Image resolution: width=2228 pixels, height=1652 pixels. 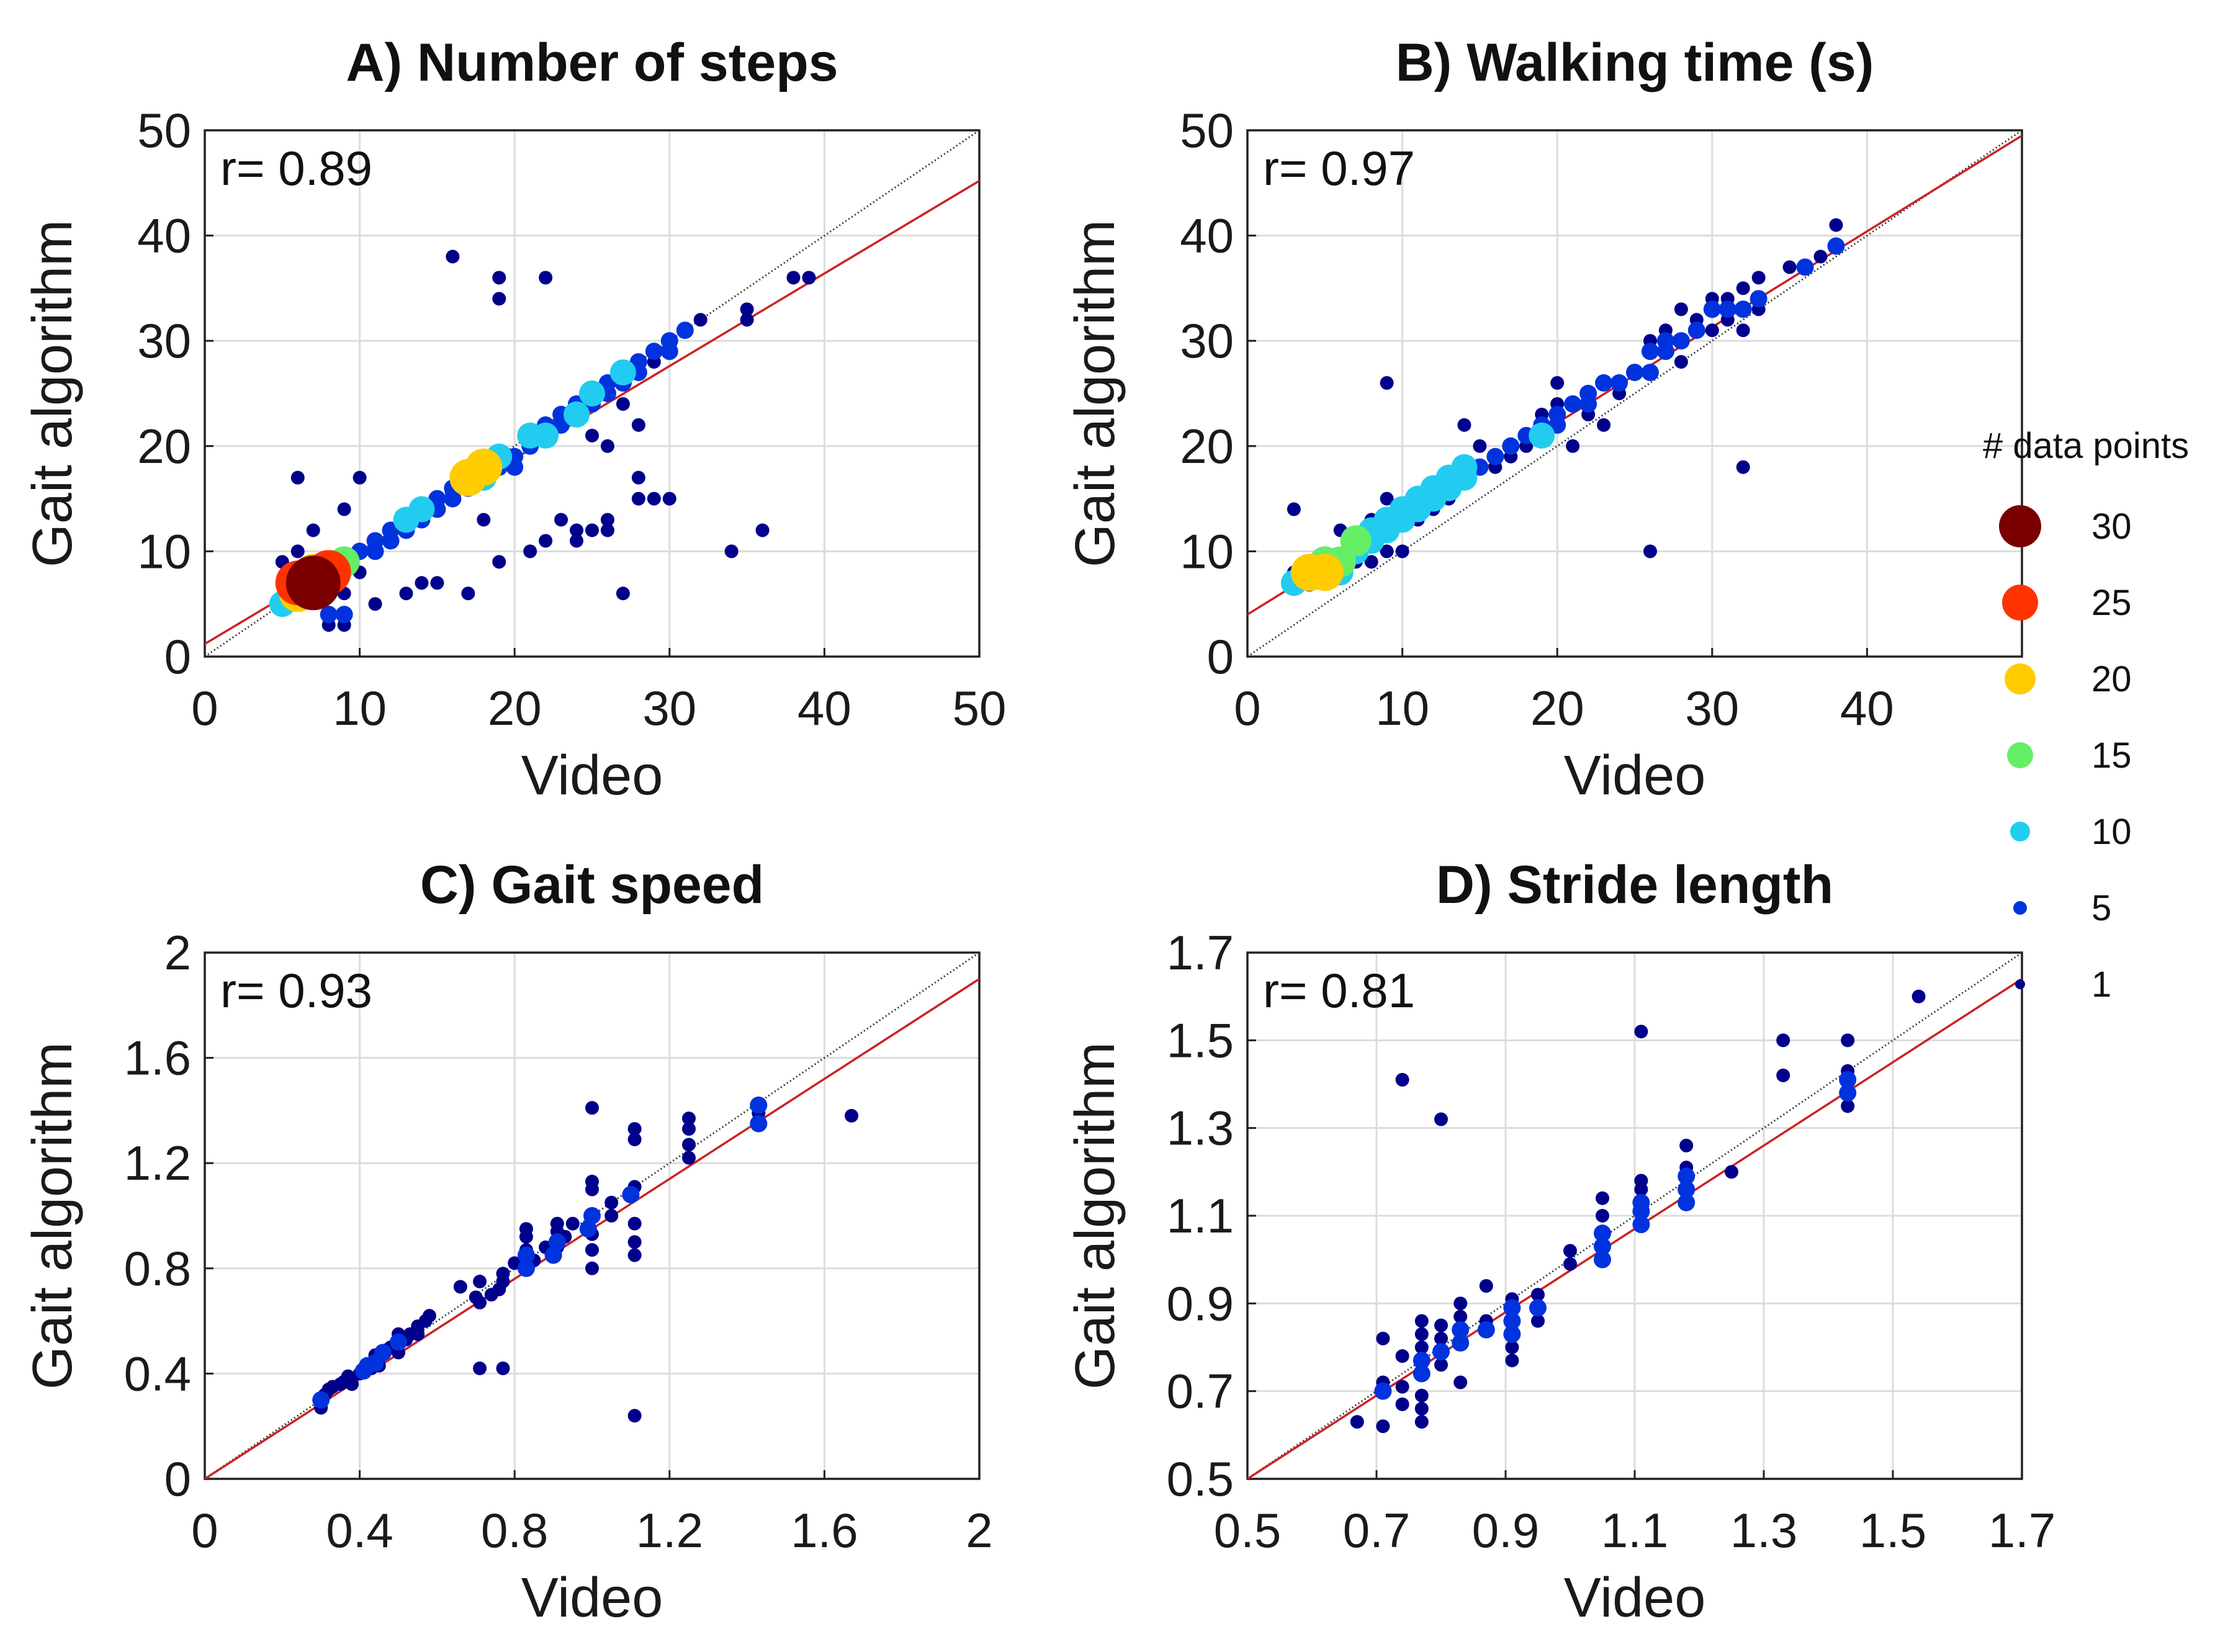 What do you see at coordinates (157, 1373) in the screenshot?
I see `y-tick-label: 0.4` at bounding box center [157, 1373].